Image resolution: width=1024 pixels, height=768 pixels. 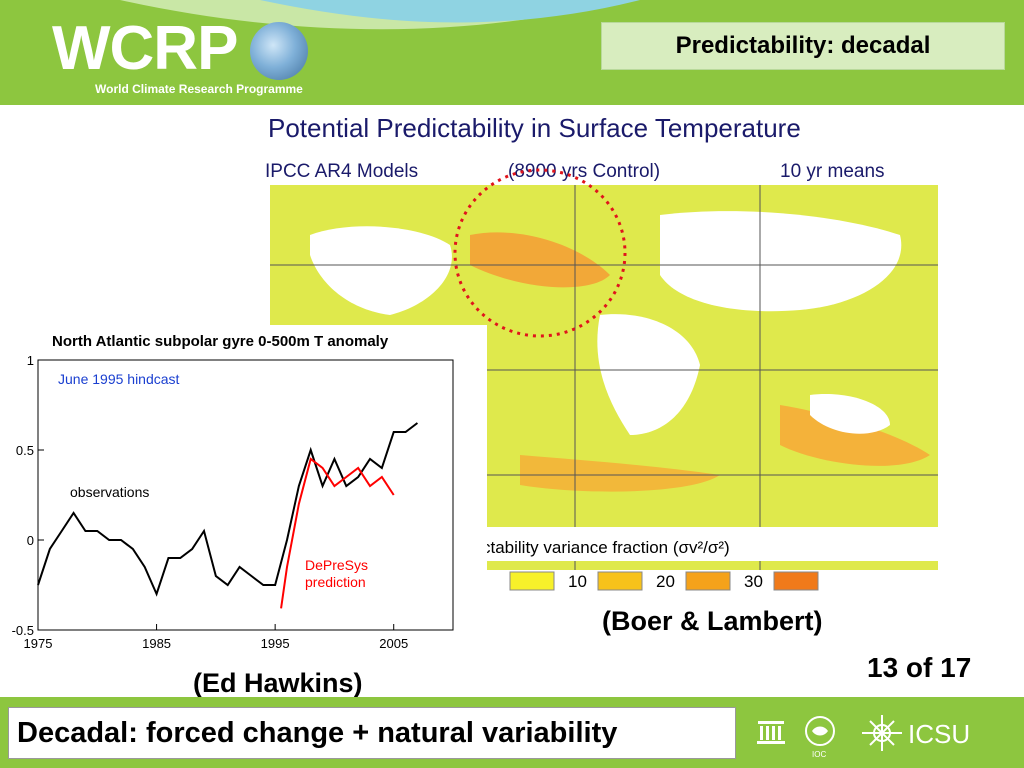 I want to click on svg-text: IOC, so click(x=819, y=754).